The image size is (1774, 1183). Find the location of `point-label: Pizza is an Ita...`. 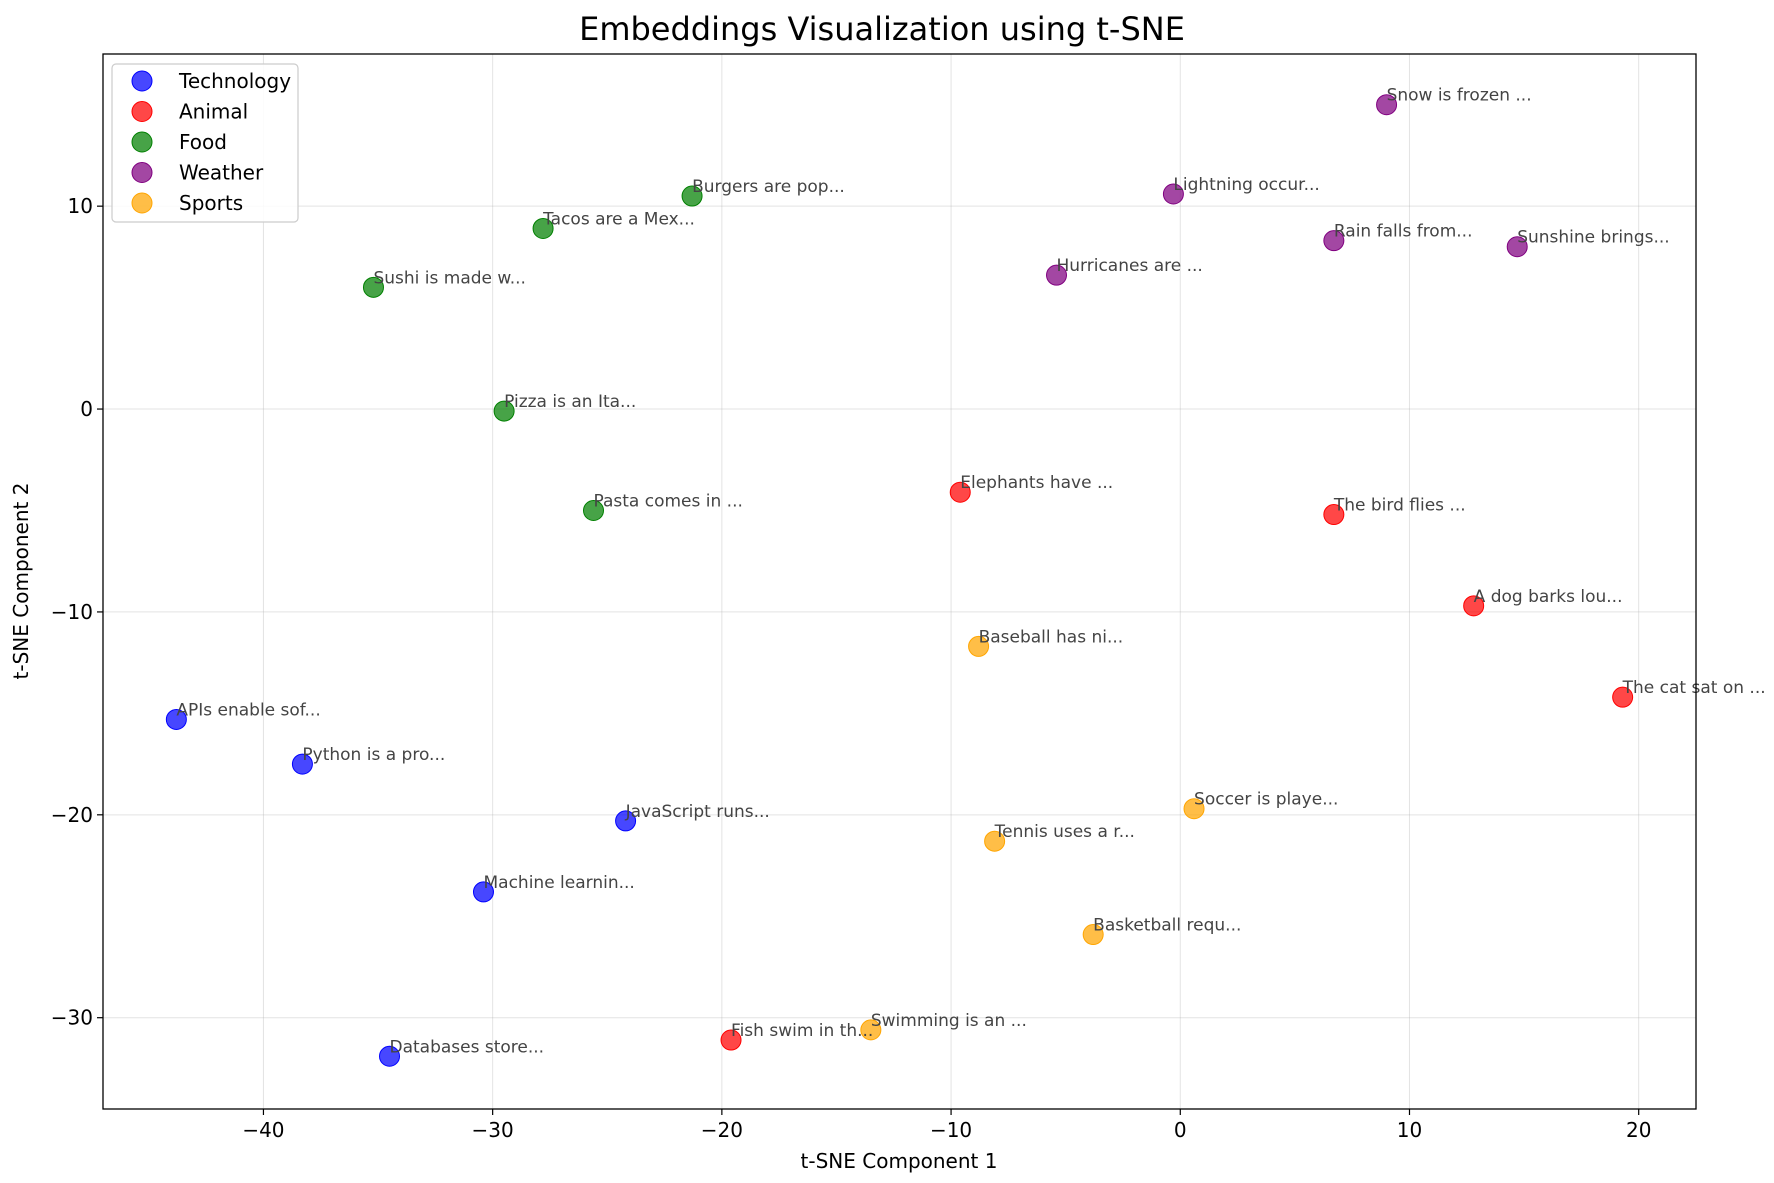

point-label: Pizza is an Ita... is located at coordinates (570, 402).